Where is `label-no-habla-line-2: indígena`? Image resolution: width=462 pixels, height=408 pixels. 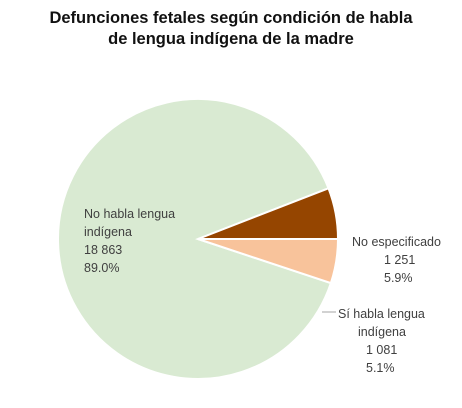 label-no-habla-line-2: indígena is located at coordinates (108, 232).